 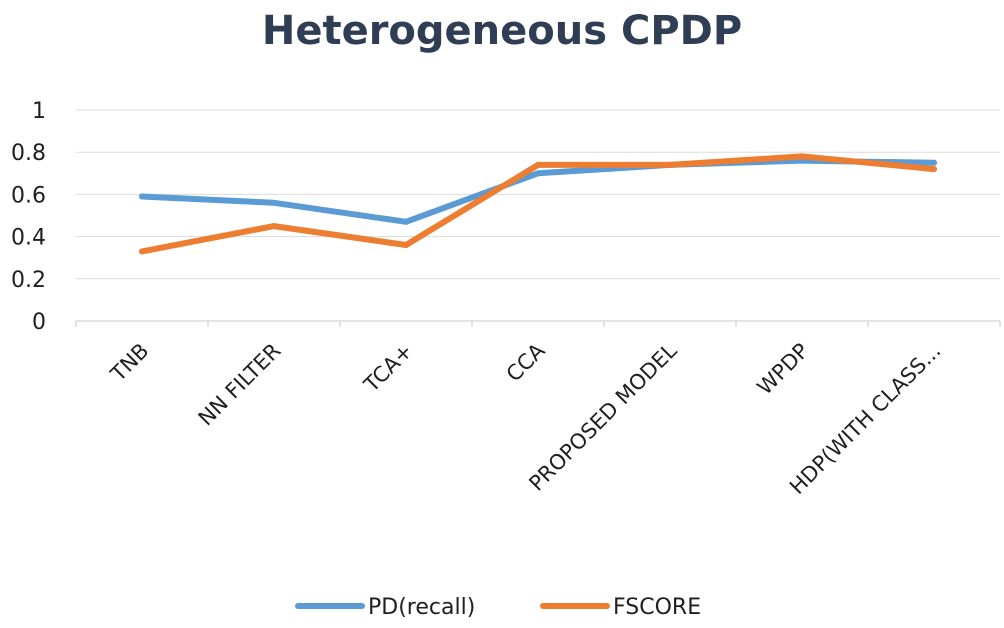 I want to click on series-line, so click(x=538, y=191).